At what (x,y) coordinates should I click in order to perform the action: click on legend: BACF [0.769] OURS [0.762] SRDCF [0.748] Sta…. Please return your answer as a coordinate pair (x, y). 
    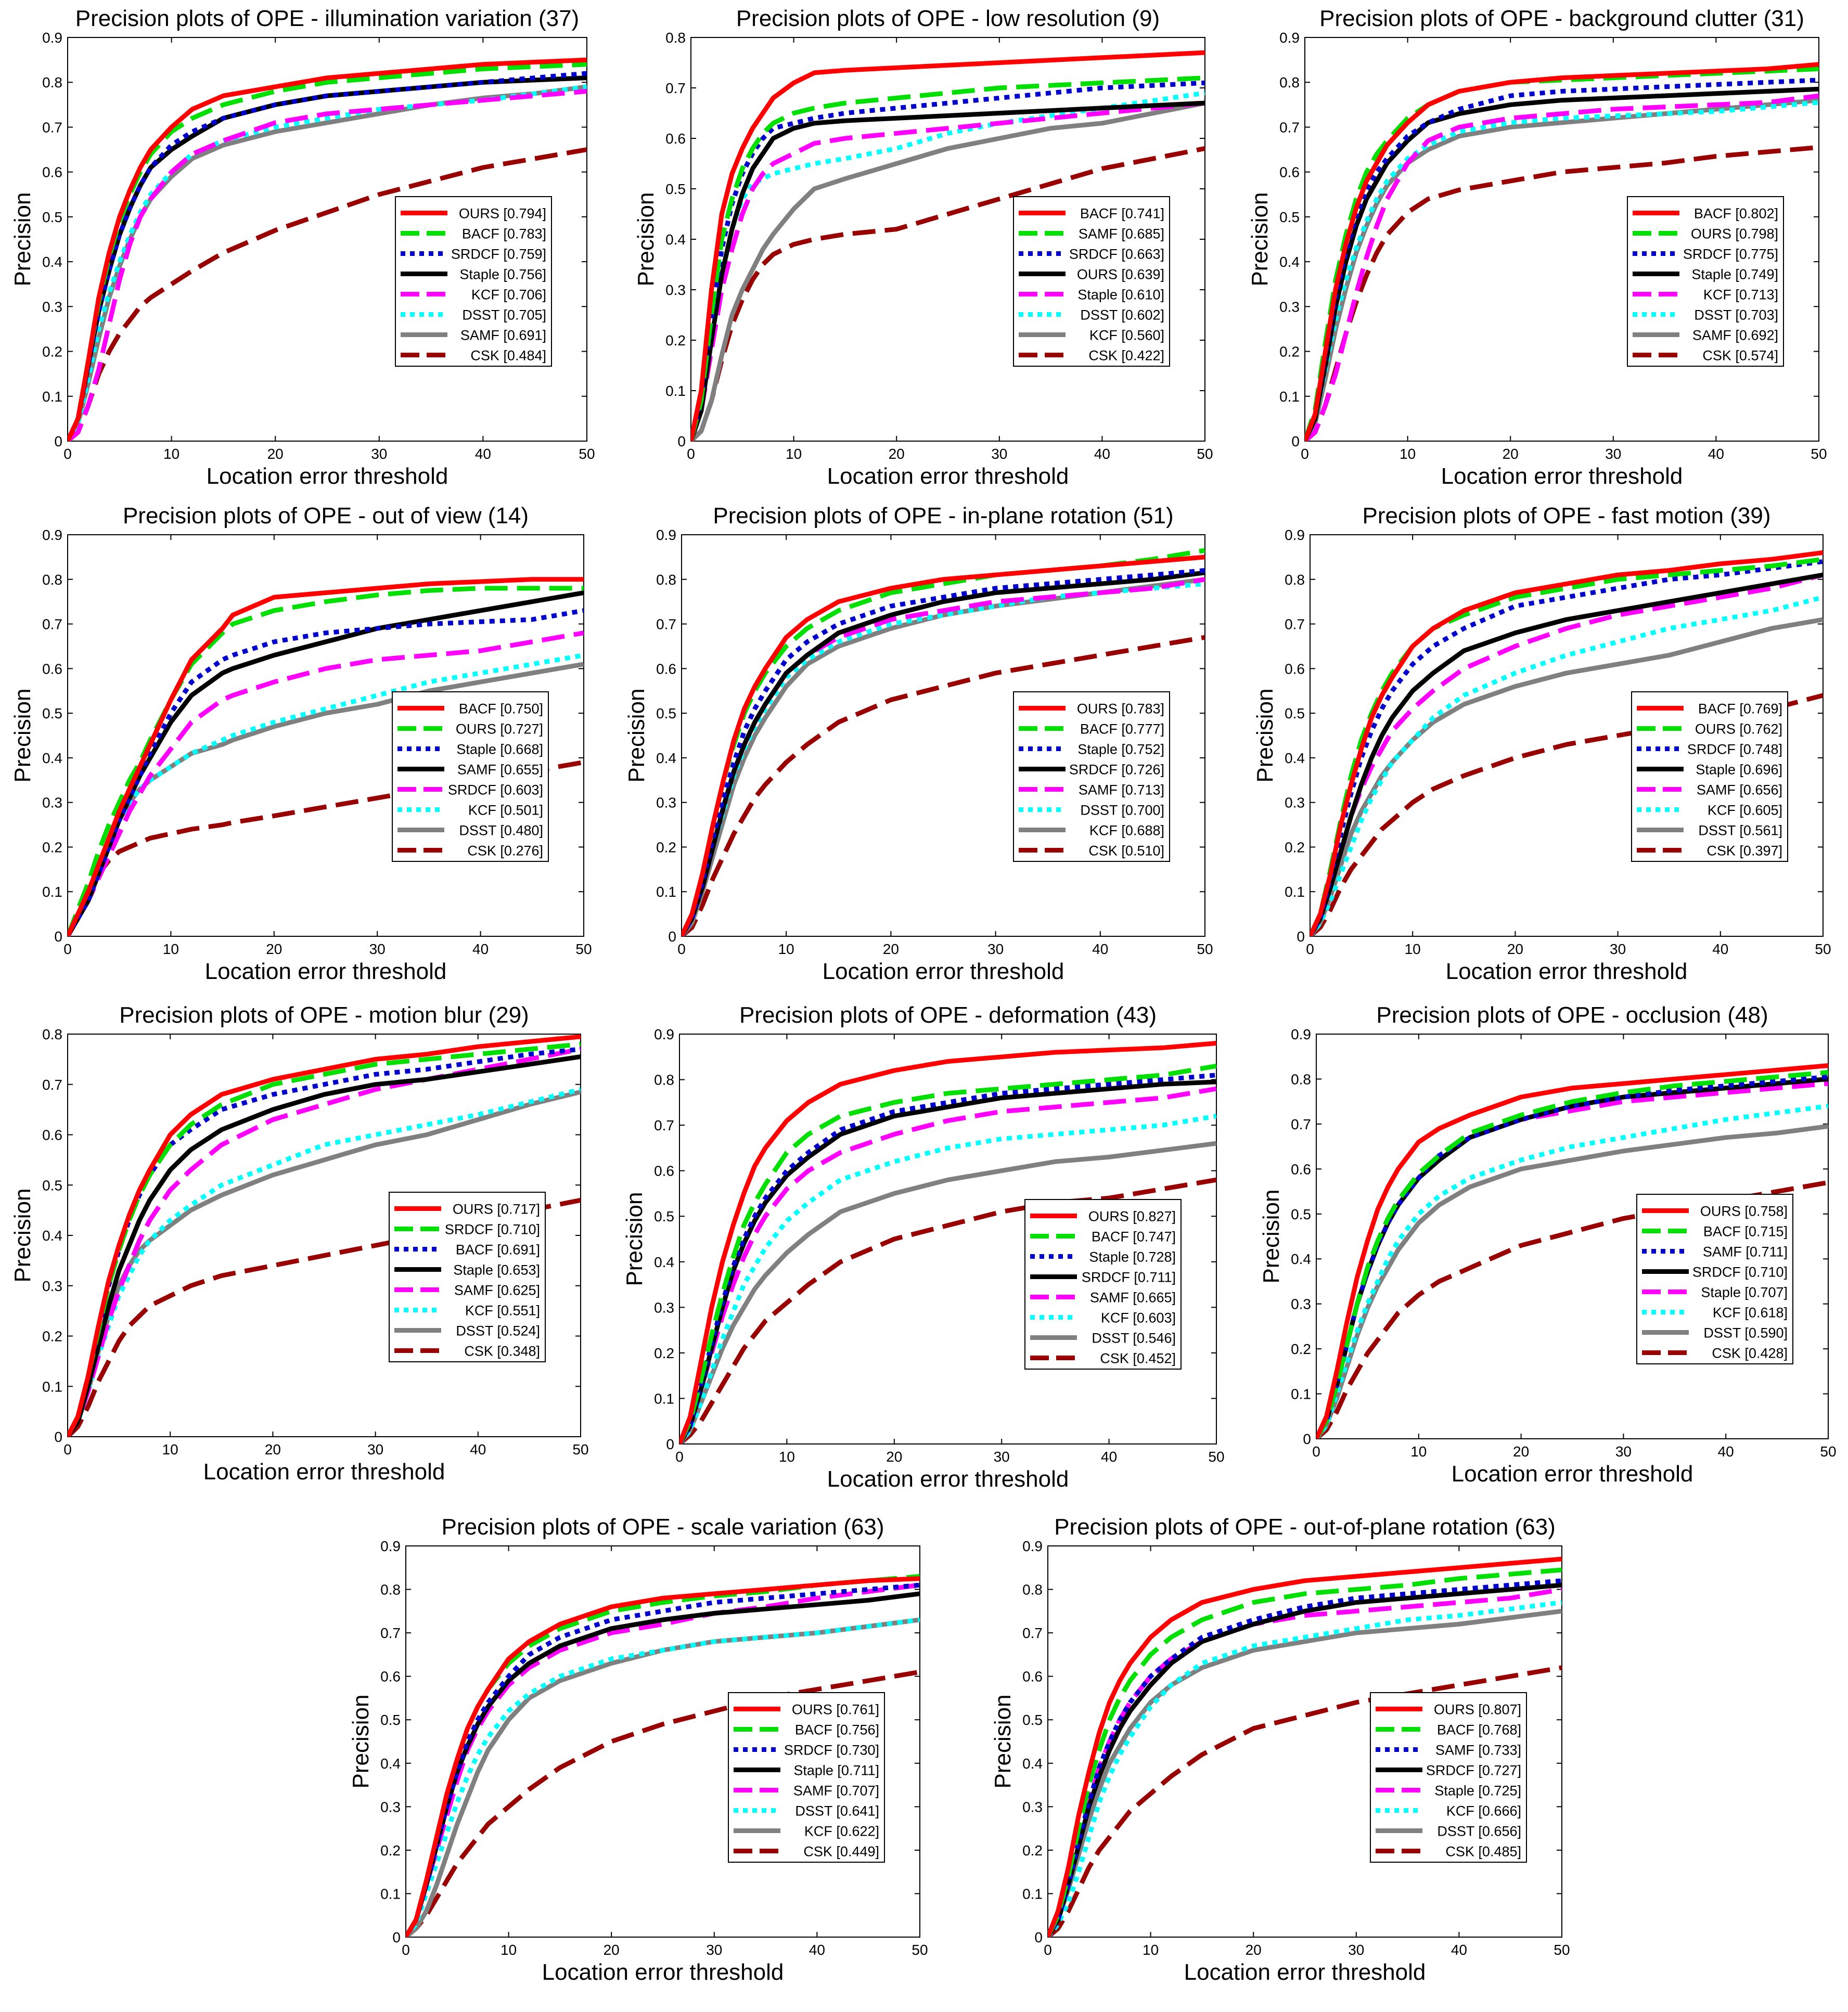
    Looking at the image, I should click on (1709, 776).